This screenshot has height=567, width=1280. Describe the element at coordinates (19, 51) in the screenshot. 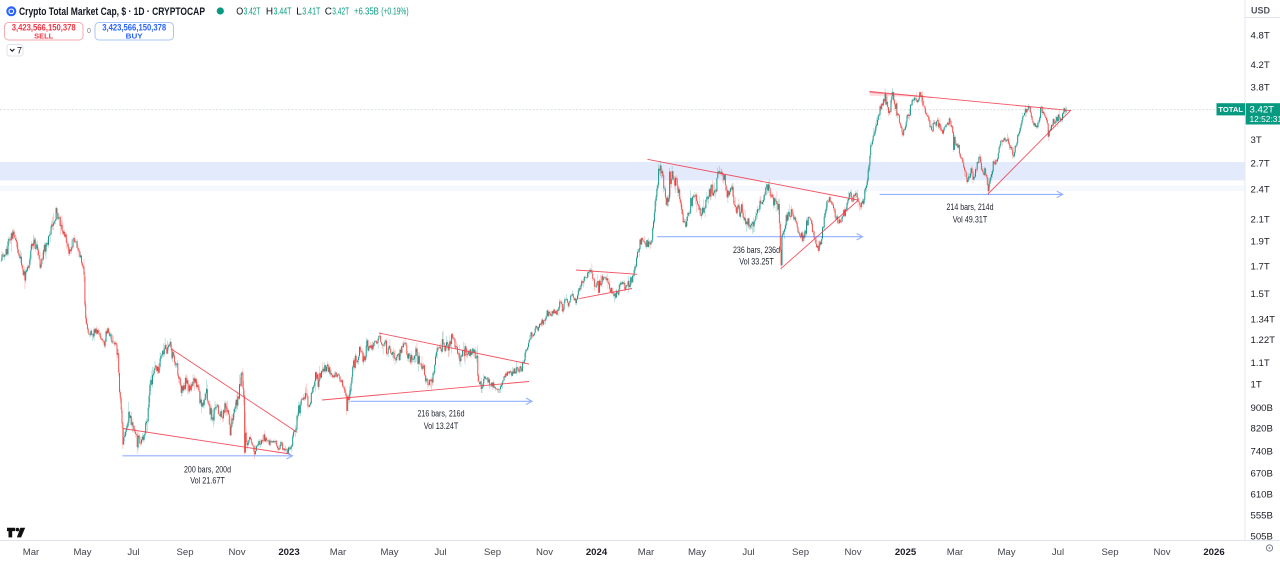

I see `svg-text: 7` at that location.